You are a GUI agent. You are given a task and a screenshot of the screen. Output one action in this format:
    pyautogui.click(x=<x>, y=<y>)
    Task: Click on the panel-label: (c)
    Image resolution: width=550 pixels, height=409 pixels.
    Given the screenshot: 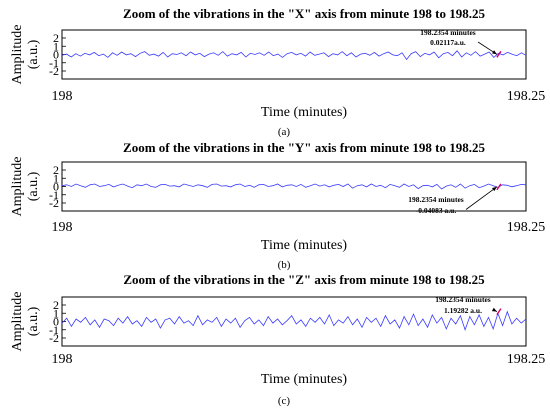 What is the action you would take?
    pyautogui.click(x=284, y=401)
    